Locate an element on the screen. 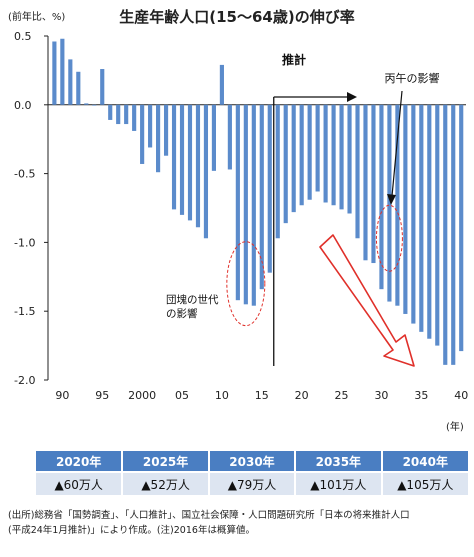 The width and height of the screenshot is (474, 557). summary-value-2035: ▲101万人 is located at coordinates (339, 483).